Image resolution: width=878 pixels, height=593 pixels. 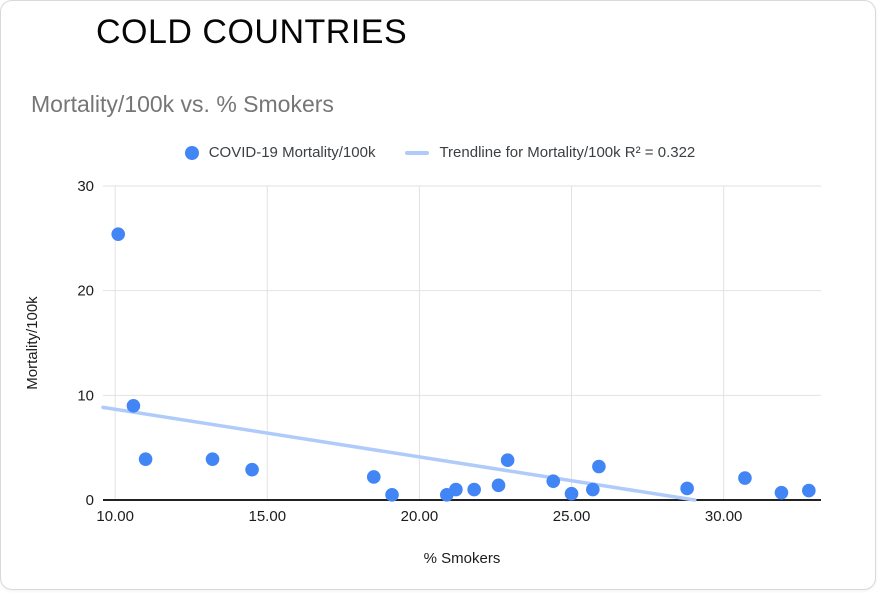 I want to click on x-tick-label: 10.00, so click(x=115, y=516).